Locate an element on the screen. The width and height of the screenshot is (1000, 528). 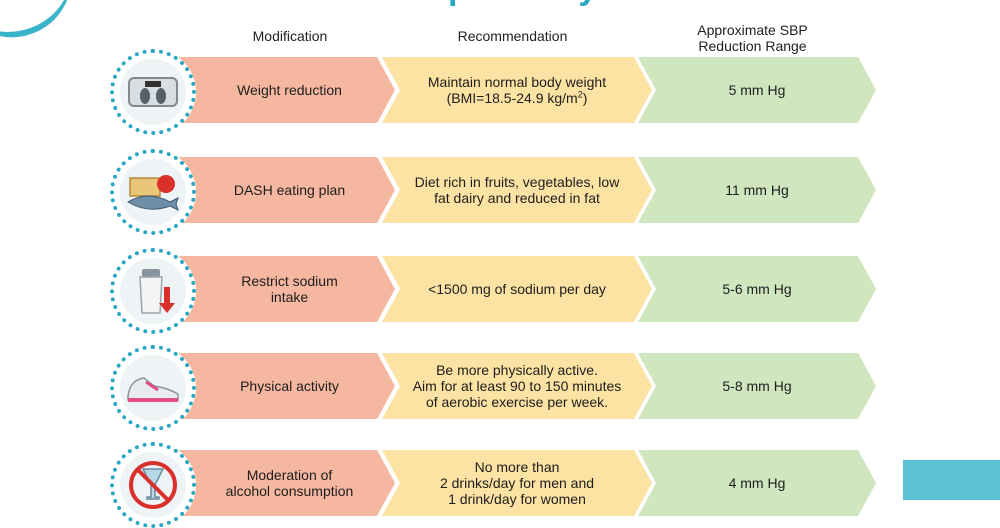
recommendation-line: 2 drinks/day for men and is located at coordinates (517, 483).